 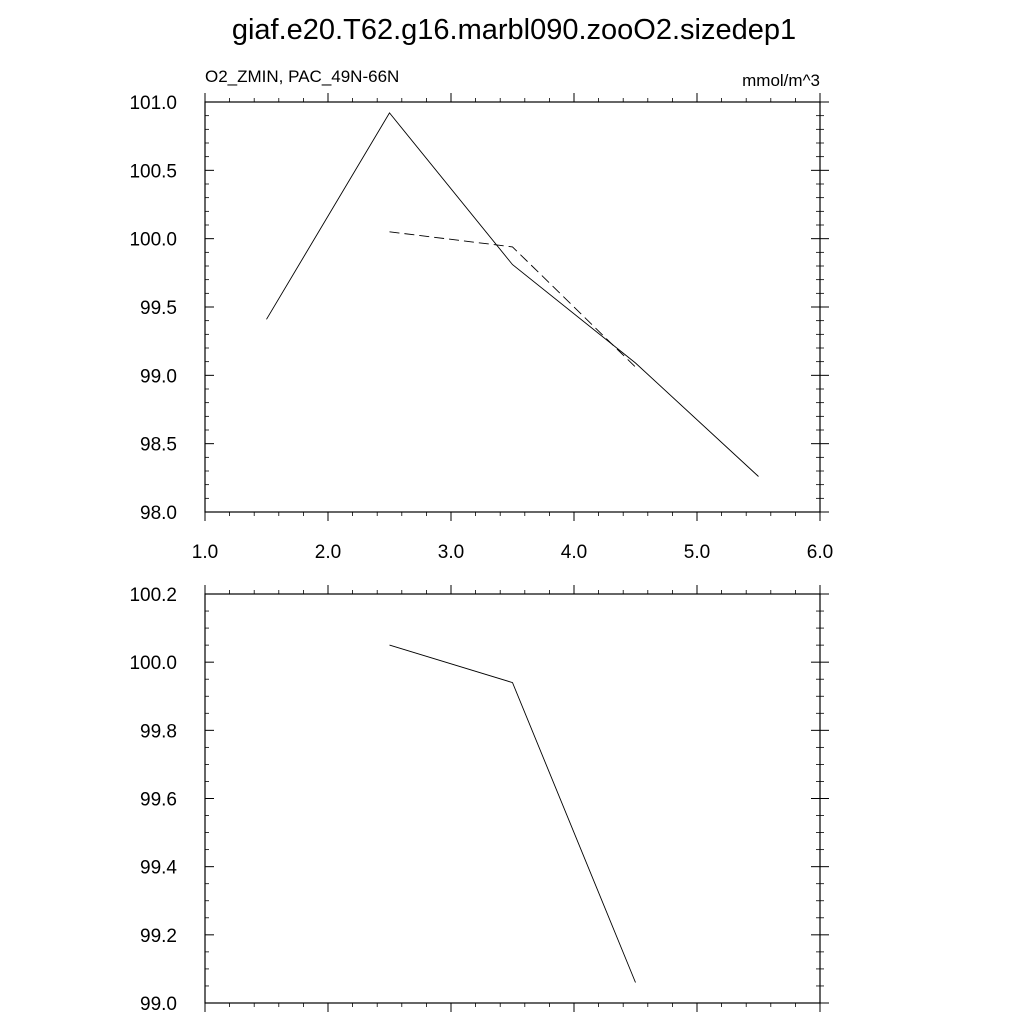 What do you see at coordinates (158, 308) in the screenshot?
I see `y-tick-label: 99.5` at bounding box center [158, 308].